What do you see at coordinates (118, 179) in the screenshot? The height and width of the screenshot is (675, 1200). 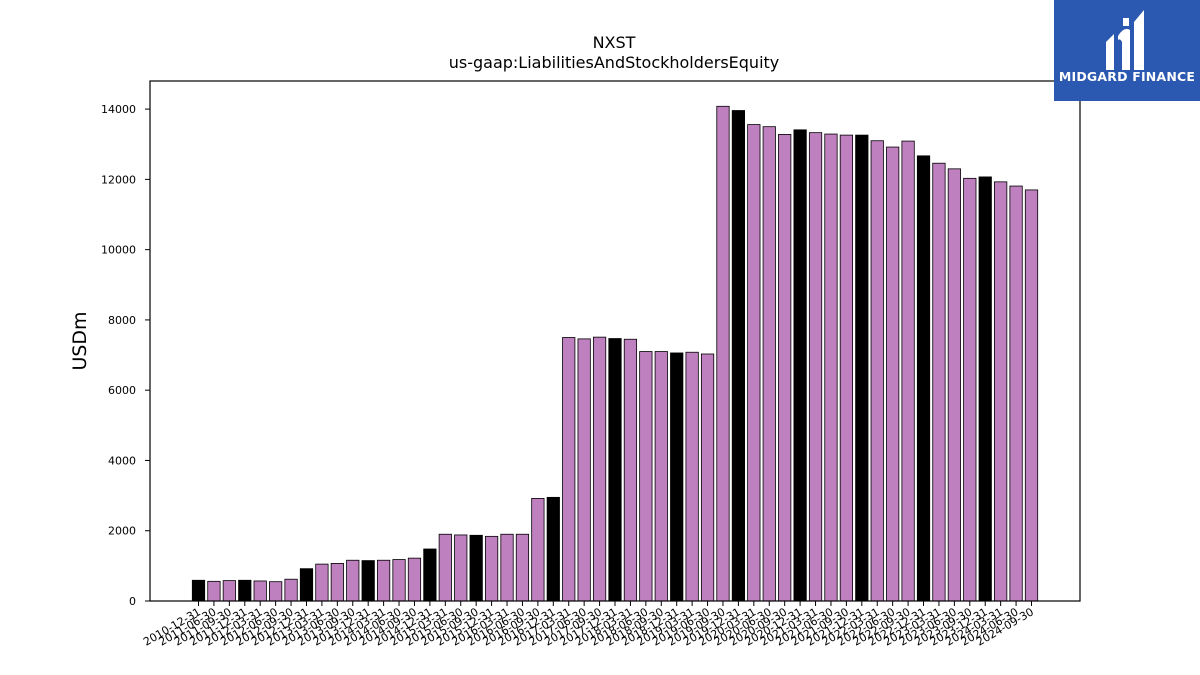 I see `y-tick-label: 12000` at bounding box center [118, 179].